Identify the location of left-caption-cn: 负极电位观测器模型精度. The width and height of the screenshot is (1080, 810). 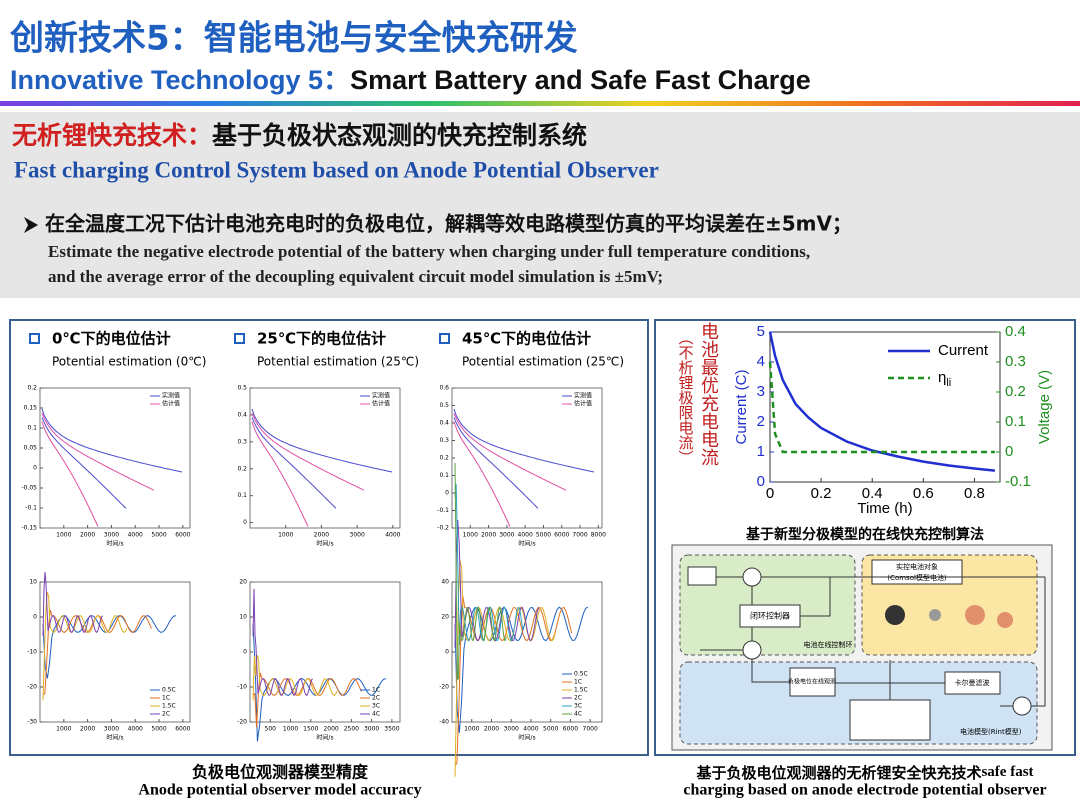
(280, 772).